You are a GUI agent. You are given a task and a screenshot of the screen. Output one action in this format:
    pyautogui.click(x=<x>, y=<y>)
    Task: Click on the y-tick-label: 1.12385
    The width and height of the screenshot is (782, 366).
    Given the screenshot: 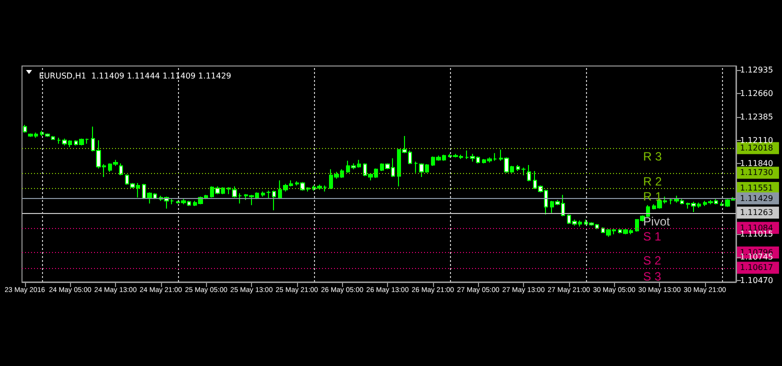 What is the action you would take?
    pyautogui.click(x=757, y=117)
    